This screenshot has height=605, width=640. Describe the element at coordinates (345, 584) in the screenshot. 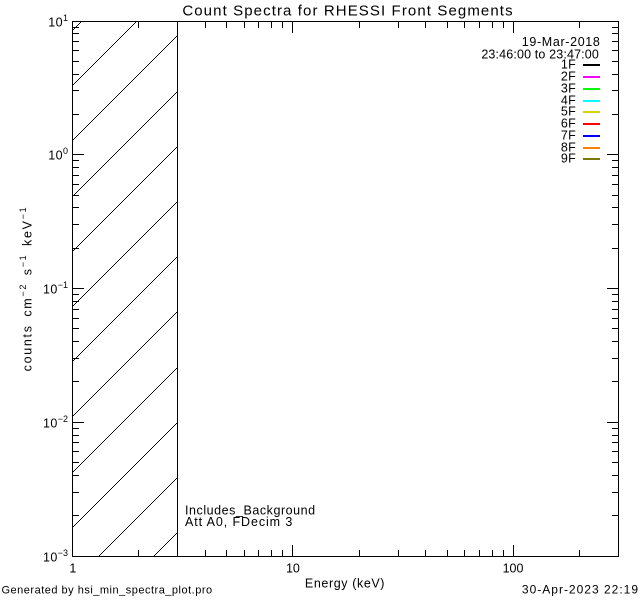

I see `svg-text: Energy (keV)` at that location.